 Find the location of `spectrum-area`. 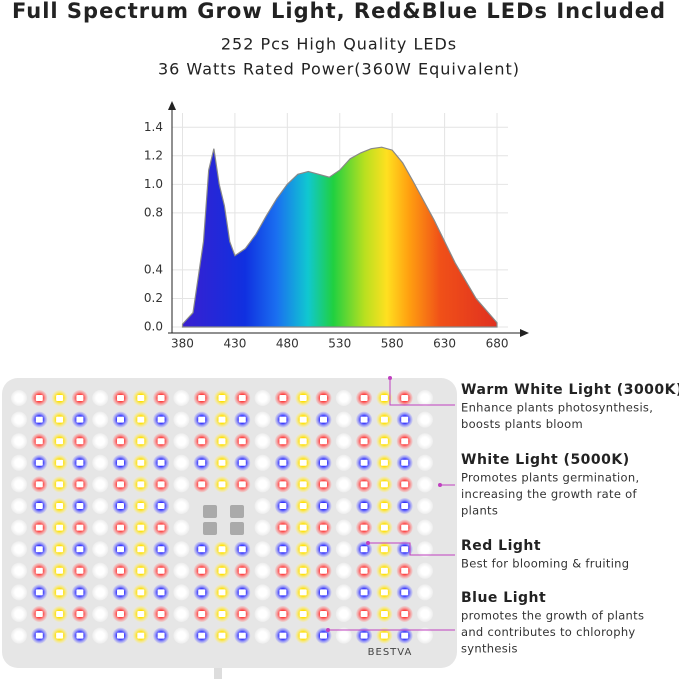

spectrum-area is located at coordinates (339, 237).